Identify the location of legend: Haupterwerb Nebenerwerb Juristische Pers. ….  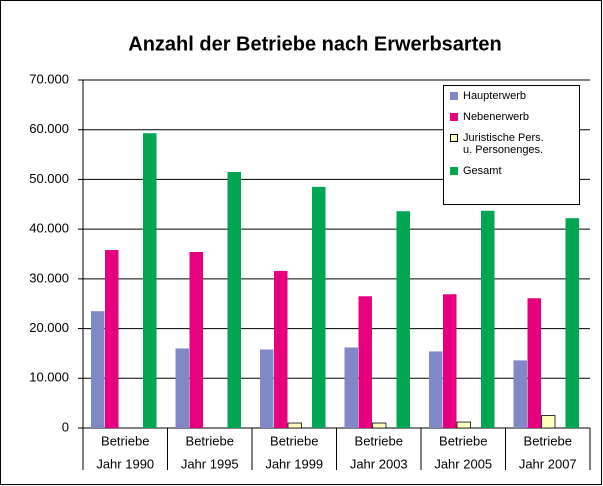
(511, 145).